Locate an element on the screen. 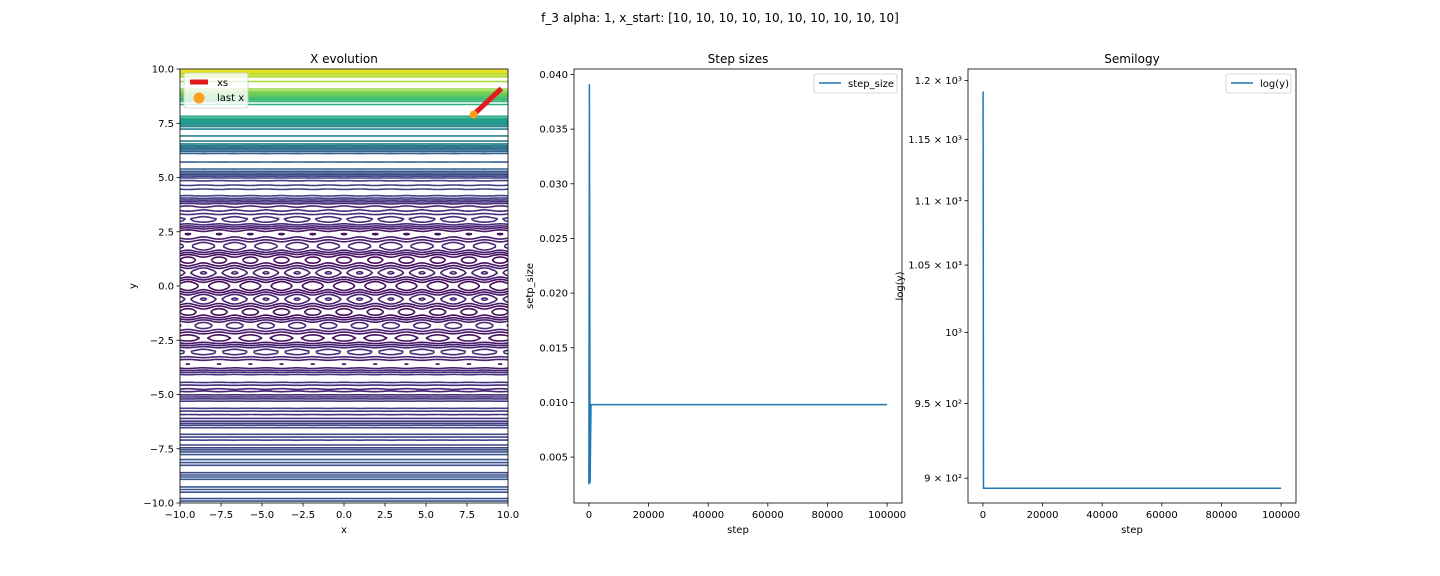 The image size is (1440, 576). semilogy-legend: log(y) is located at coordinates (1258, 83).